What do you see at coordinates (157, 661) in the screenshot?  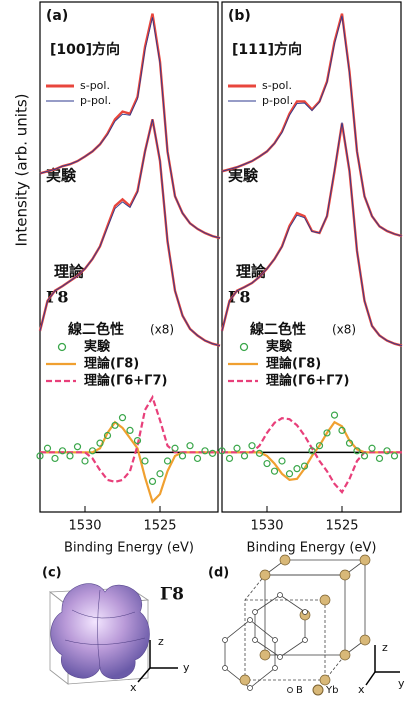 I see `axes` at bounding box center [157, 661].